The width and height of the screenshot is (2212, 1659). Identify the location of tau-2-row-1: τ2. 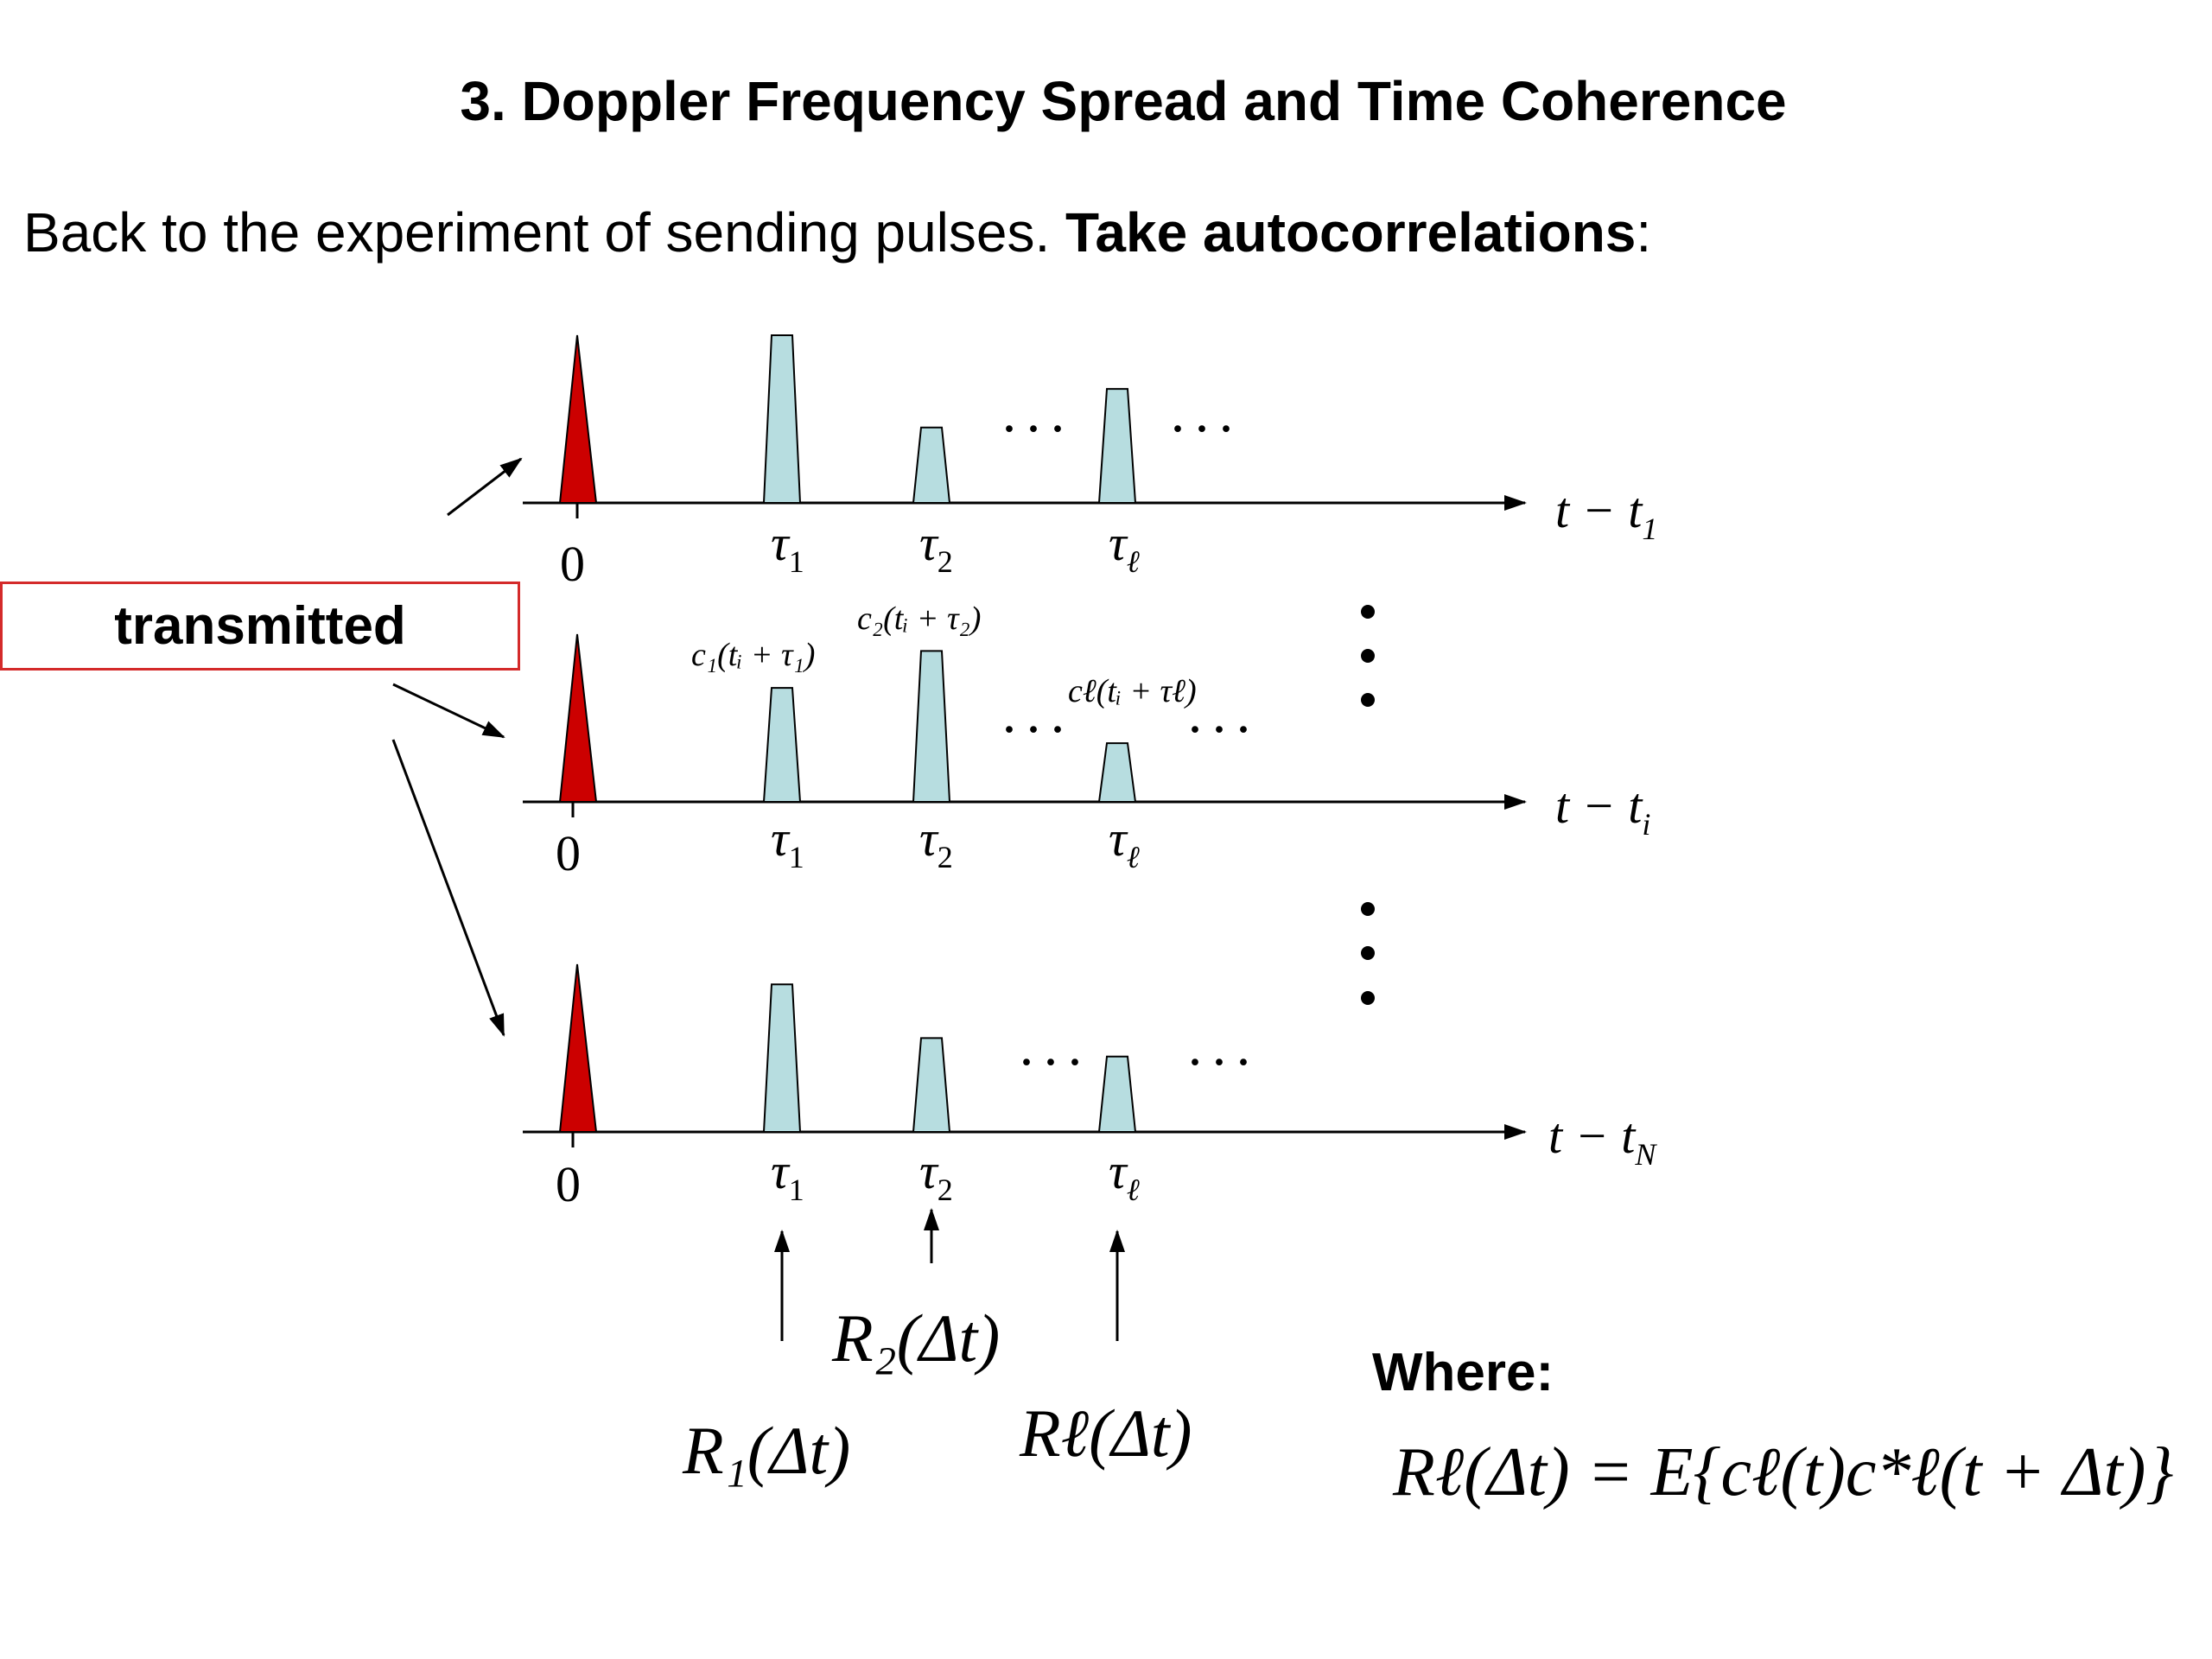
(936, 547).